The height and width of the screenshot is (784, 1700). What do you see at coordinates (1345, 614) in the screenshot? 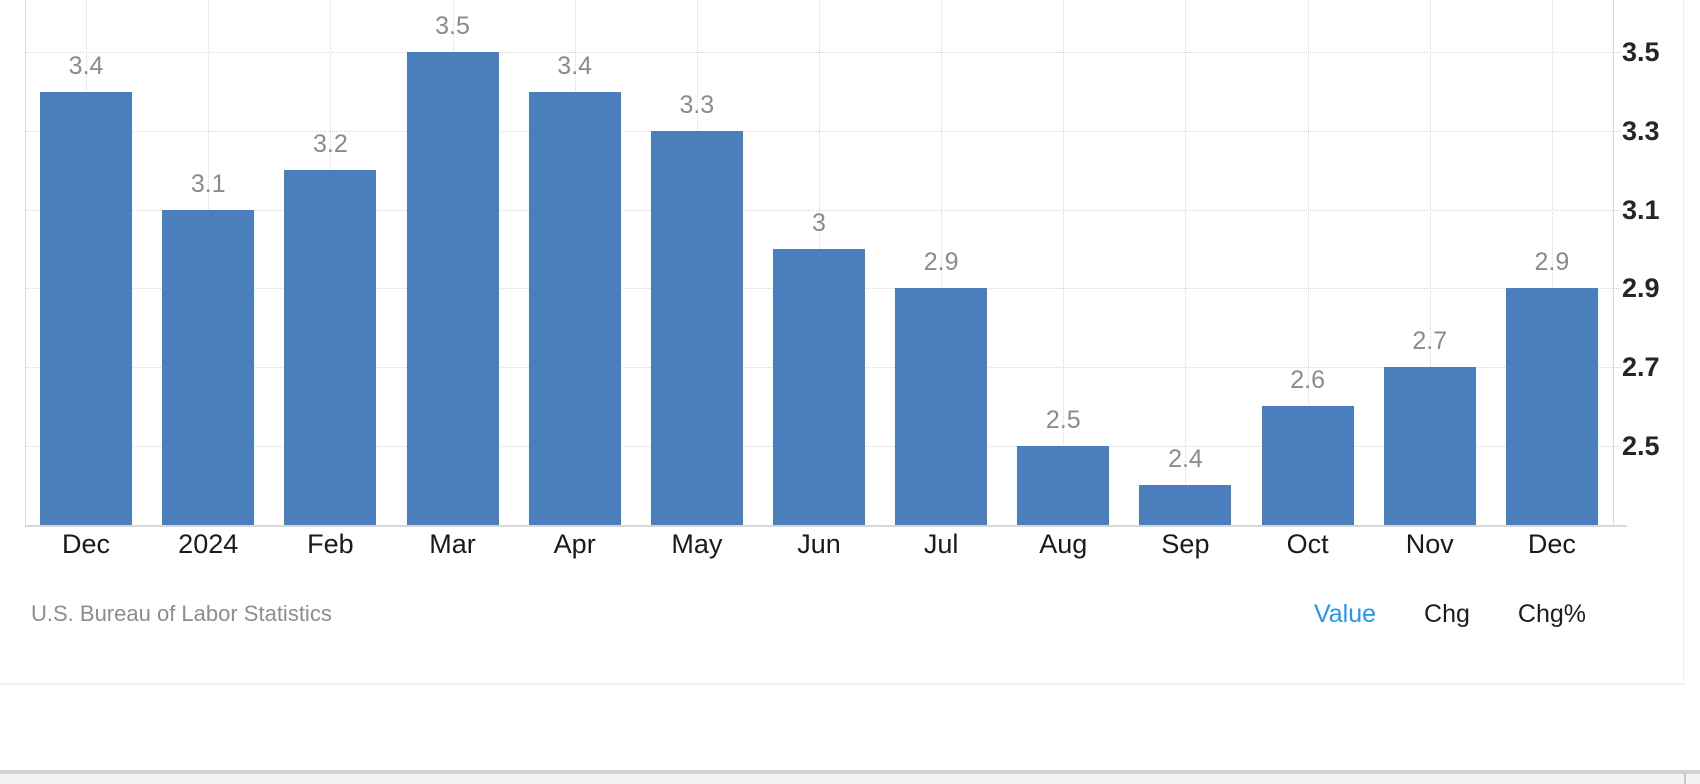
I see `mode-value: Value` at bounding box center [1345, 614].